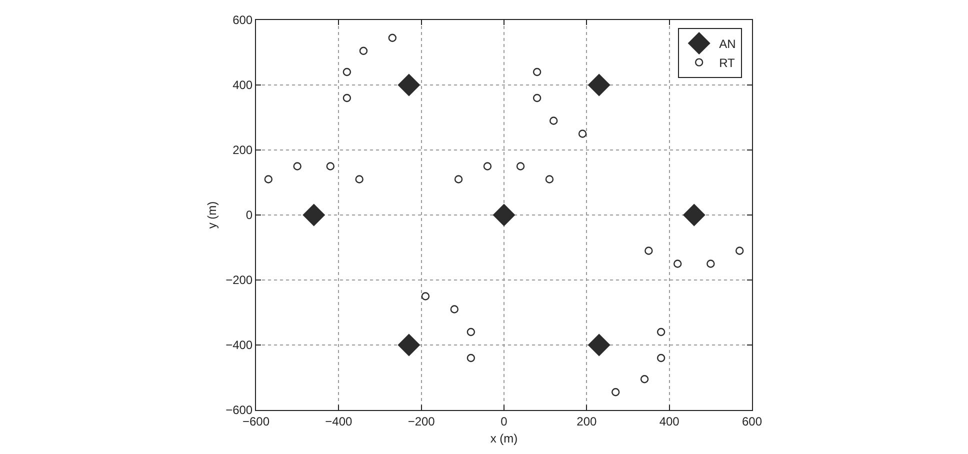 The height and width of the screenshot is (454, 968). Describe the element at coordinates (239, 280) in the screenshot. I see `y-tick-label: −200` at that location.